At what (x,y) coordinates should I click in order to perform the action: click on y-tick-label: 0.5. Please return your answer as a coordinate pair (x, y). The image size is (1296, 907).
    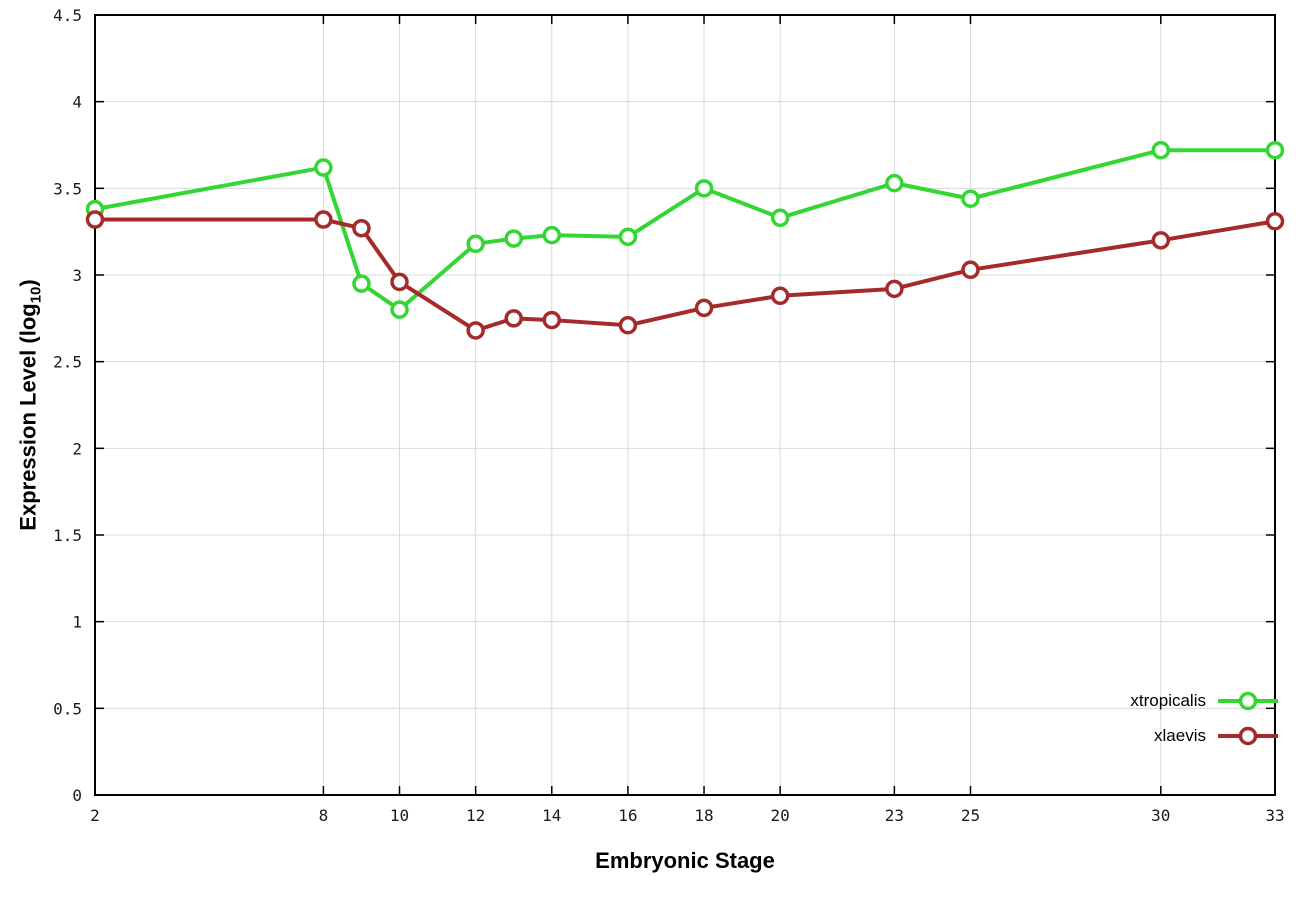
    Looking at the image, I should click on (67, 708).